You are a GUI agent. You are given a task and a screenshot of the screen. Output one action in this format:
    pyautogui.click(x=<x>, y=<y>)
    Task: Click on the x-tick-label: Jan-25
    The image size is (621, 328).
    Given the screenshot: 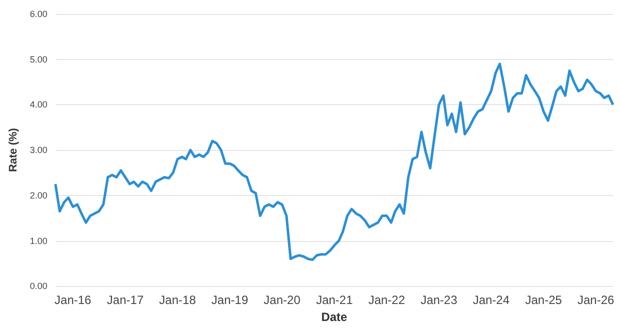 What is the action you would take?
    pyautogui.click(x=543, y=300)
    